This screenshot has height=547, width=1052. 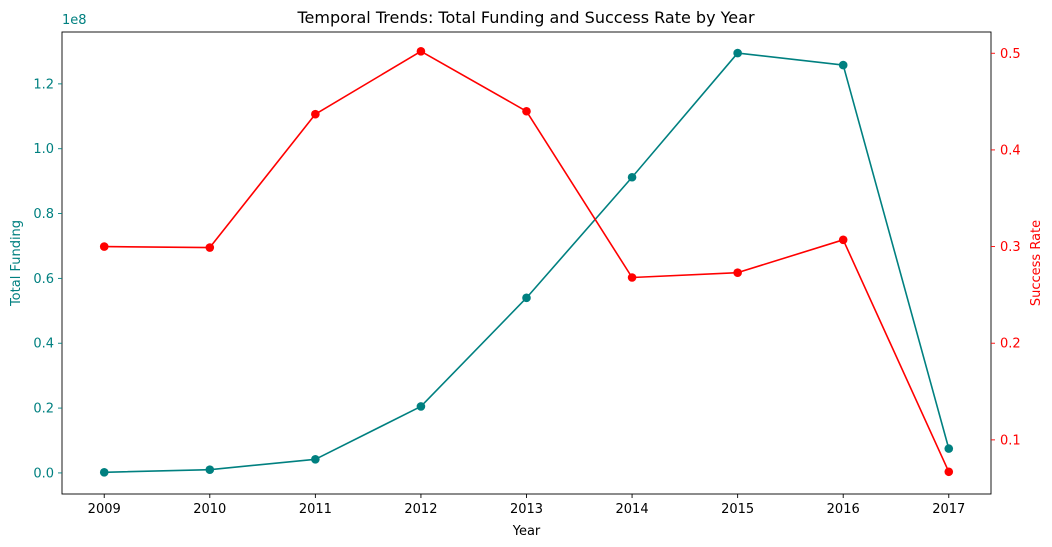 What do you see at coordinates (1010, 440) in the screenshot?
I see `y-right-tick-label: 0.1` at bounding box center [1010, 440].